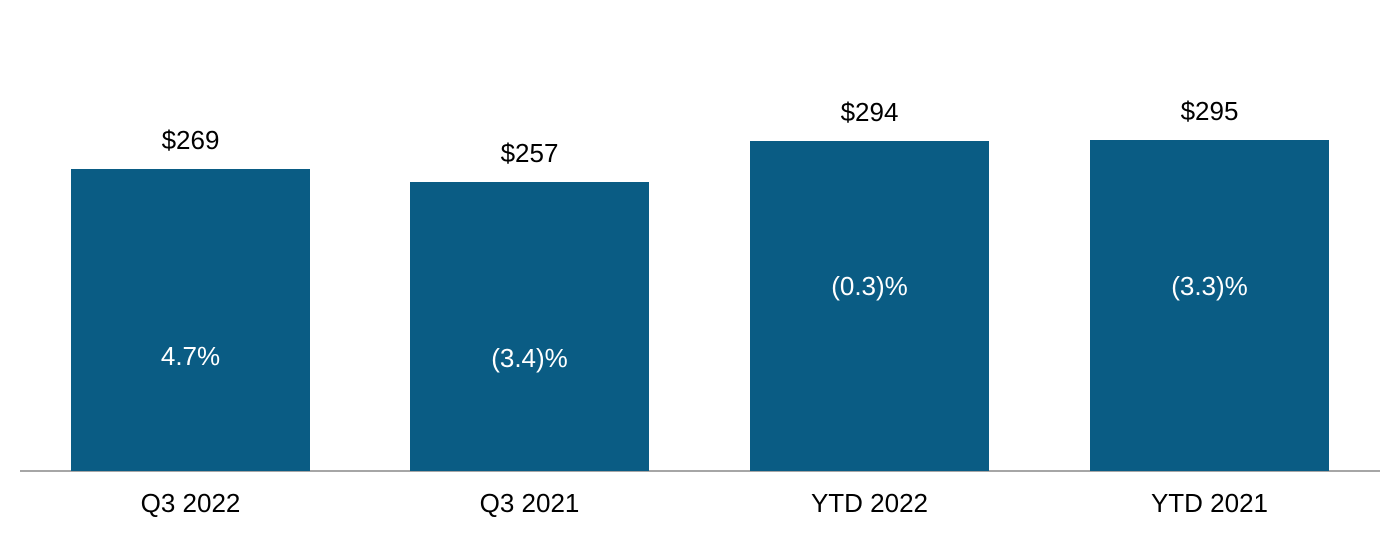  Describe the element at coordinates (1209, 285) in the screenshot. I see `bar-percent-label: (3.3)%` at that location.